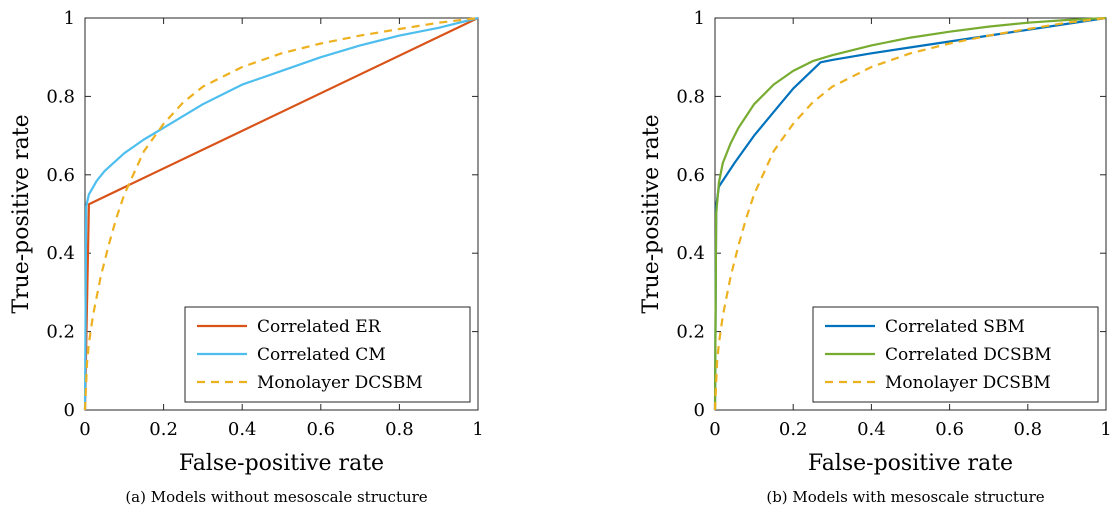 This screenshot has height=514, width=1114. Describe the element at coordinates (905, 497) in the screenshot. I see `figure-caption: (b) Models with mesoscale structure` at that location.